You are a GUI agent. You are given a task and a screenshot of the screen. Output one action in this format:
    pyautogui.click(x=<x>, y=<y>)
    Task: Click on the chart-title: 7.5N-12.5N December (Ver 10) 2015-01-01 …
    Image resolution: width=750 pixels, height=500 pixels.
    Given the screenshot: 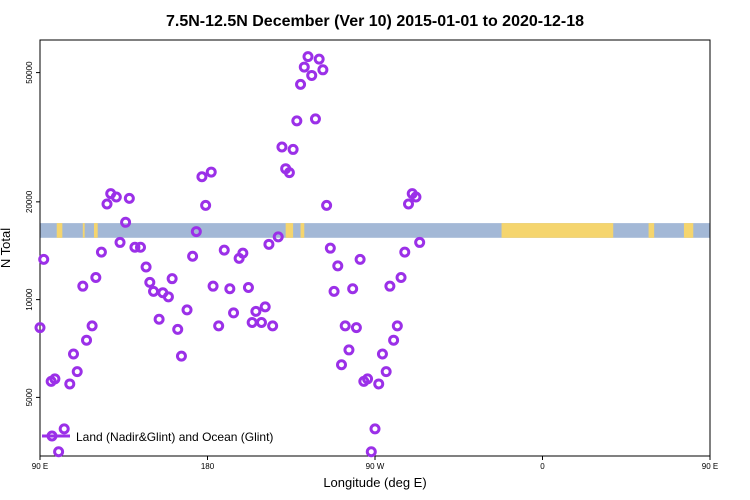 What is the action you would take?
    pyautogui.click(x=375, y=21)
    